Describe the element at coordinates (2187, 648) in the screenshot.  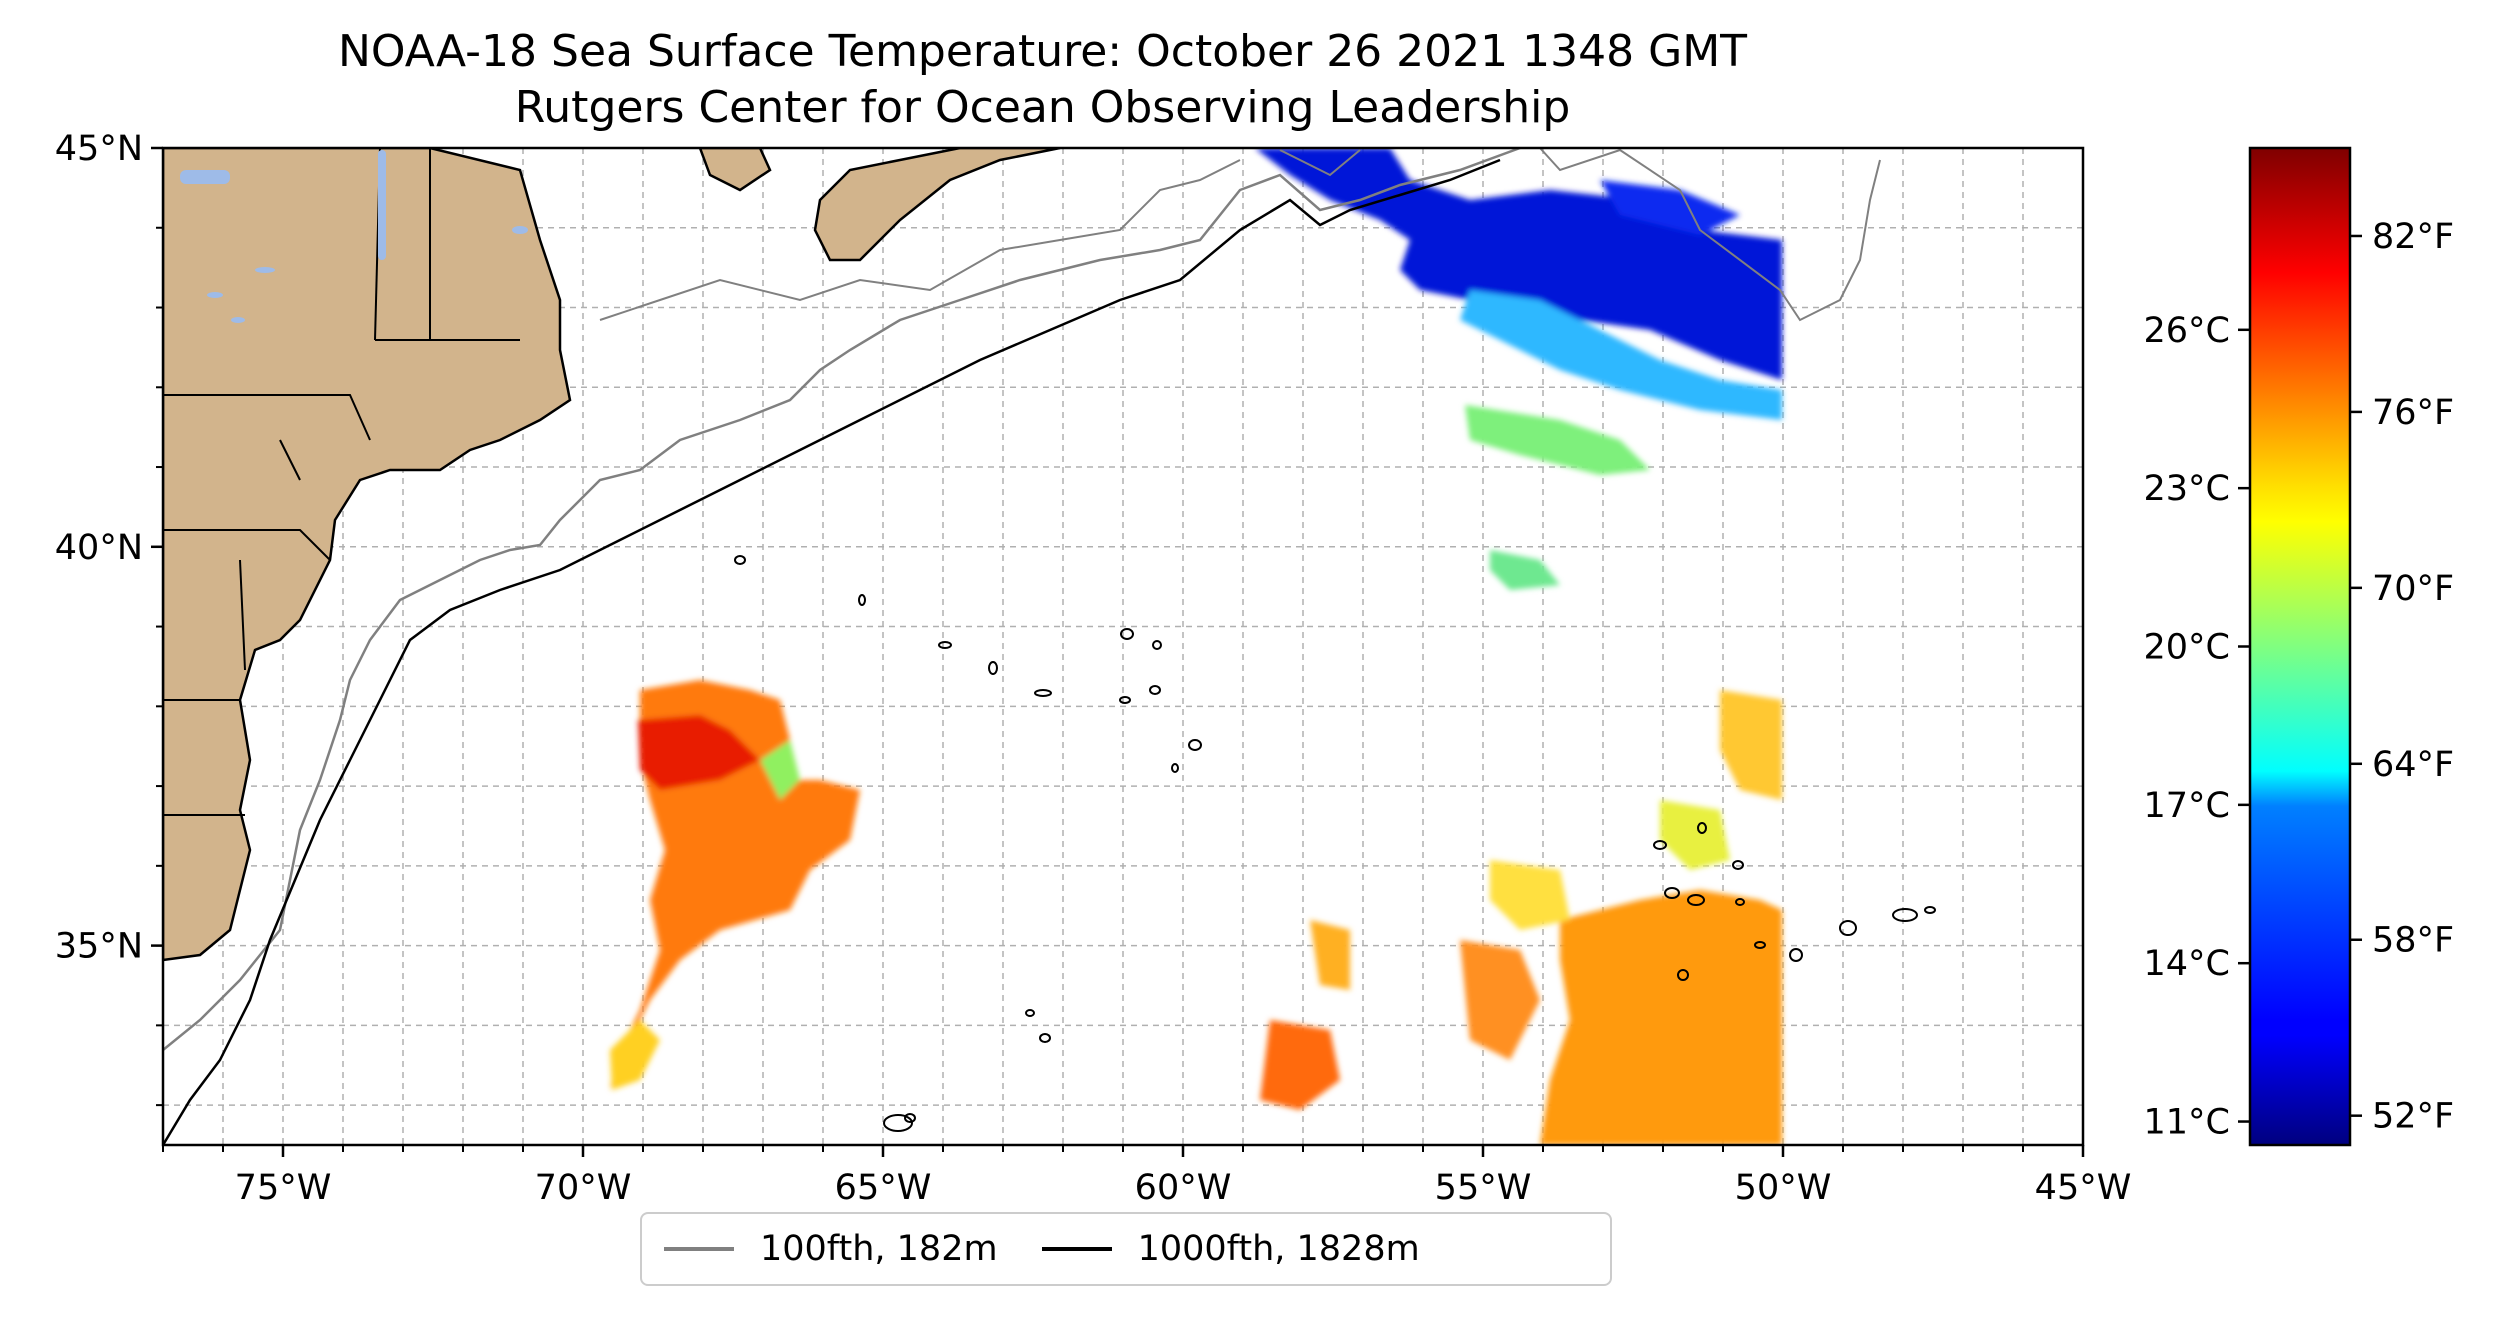
I see `colorbar-c-label: 20°C` at that location.